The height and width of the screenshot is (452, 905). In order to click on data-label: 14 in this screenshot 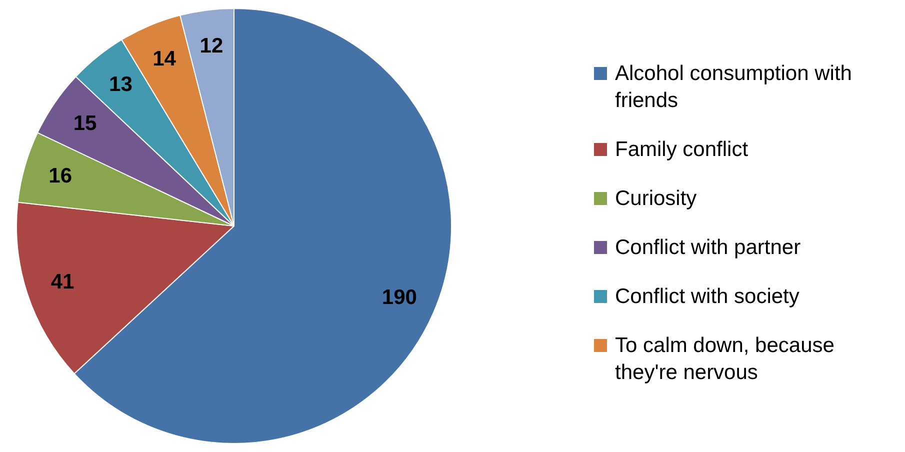, I will do `click(164, 58)`.